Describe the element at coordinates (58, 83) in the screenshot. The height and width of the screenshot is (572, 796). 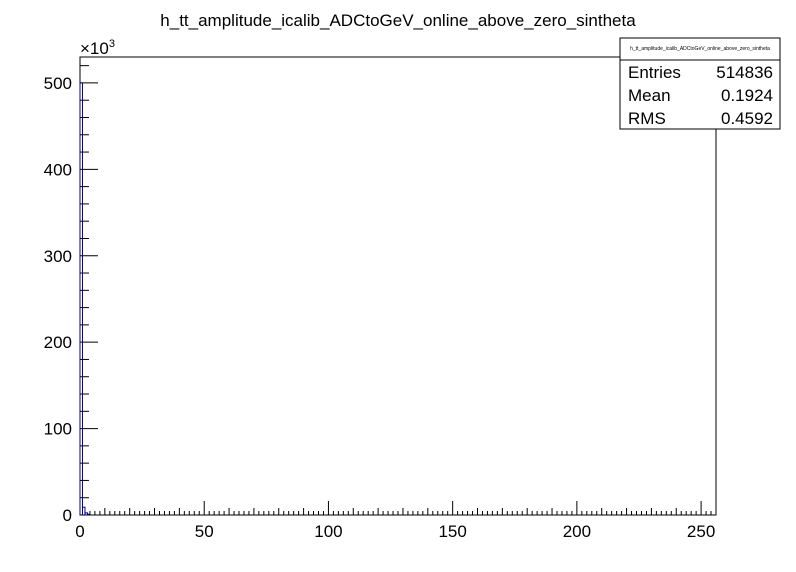
I see `y-tick-label: 500` at that location.